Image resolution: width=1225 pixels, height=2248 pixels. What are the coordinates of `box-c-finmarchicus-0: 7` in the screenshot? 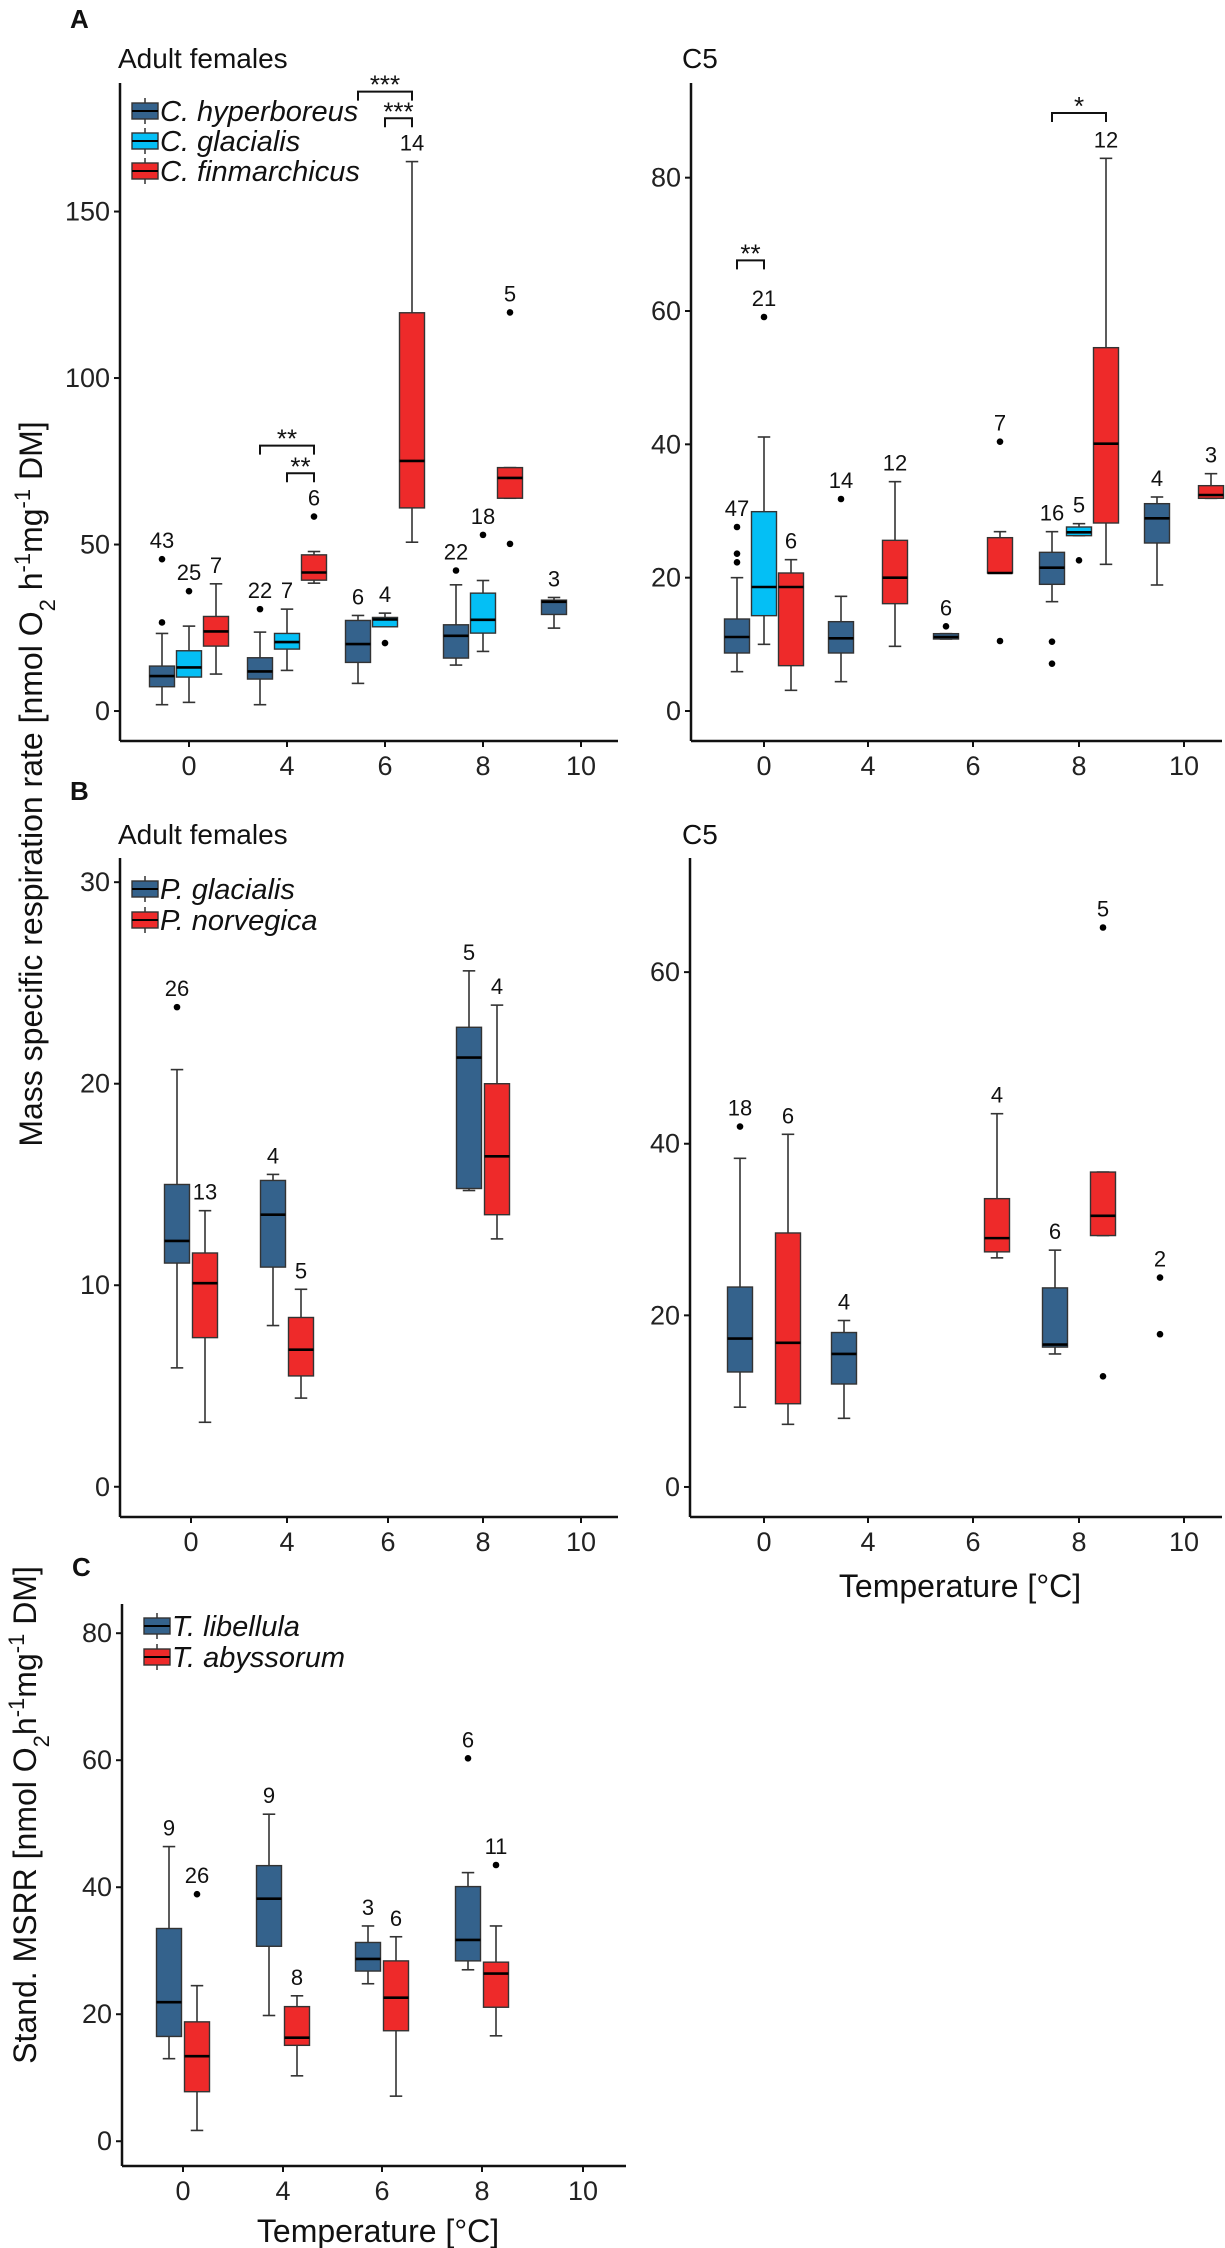 It's located at (216, 614).